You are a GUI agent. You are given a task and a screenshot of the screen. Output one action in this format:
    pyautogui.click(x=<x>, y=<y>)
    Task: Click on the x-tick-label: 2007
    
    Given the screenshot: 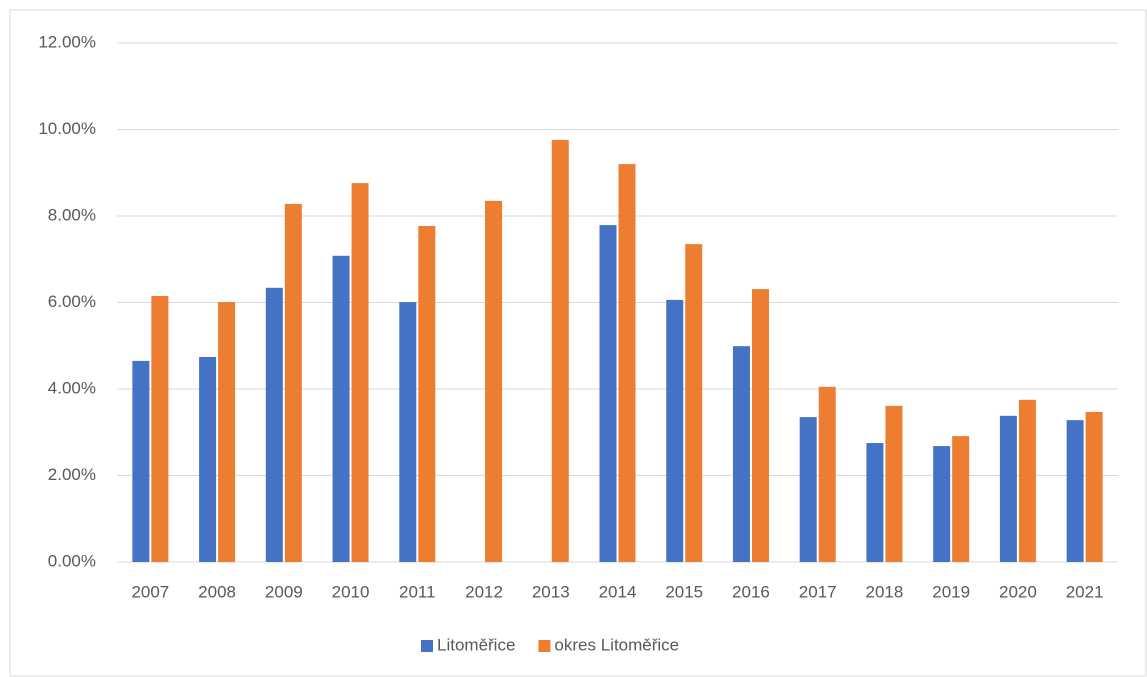 What is the action you would take?
    pyautogui.click(x=150, y=591)
    